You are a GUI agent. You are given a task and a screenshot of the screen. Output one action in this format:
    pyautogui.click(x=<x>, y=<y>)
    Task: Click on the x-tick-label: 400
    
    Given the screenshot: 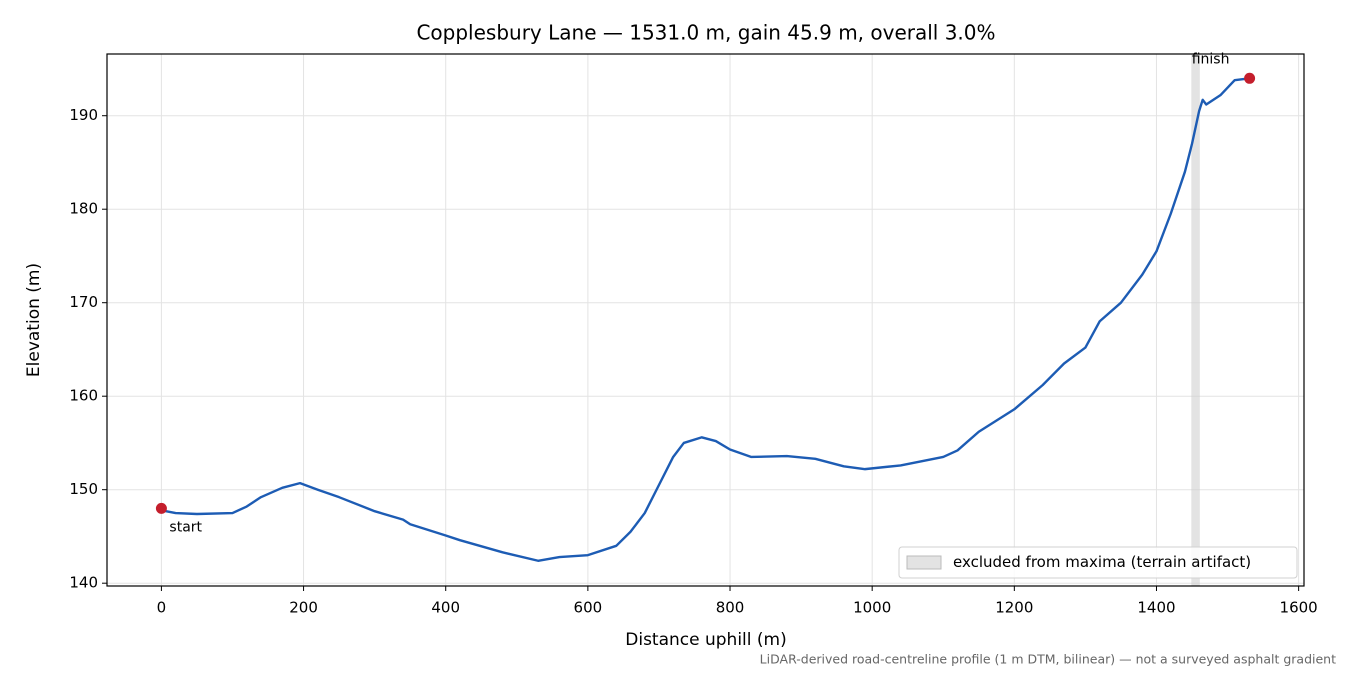 What is the action you would take?
    pyautogui.click(x=445, y=608)
    